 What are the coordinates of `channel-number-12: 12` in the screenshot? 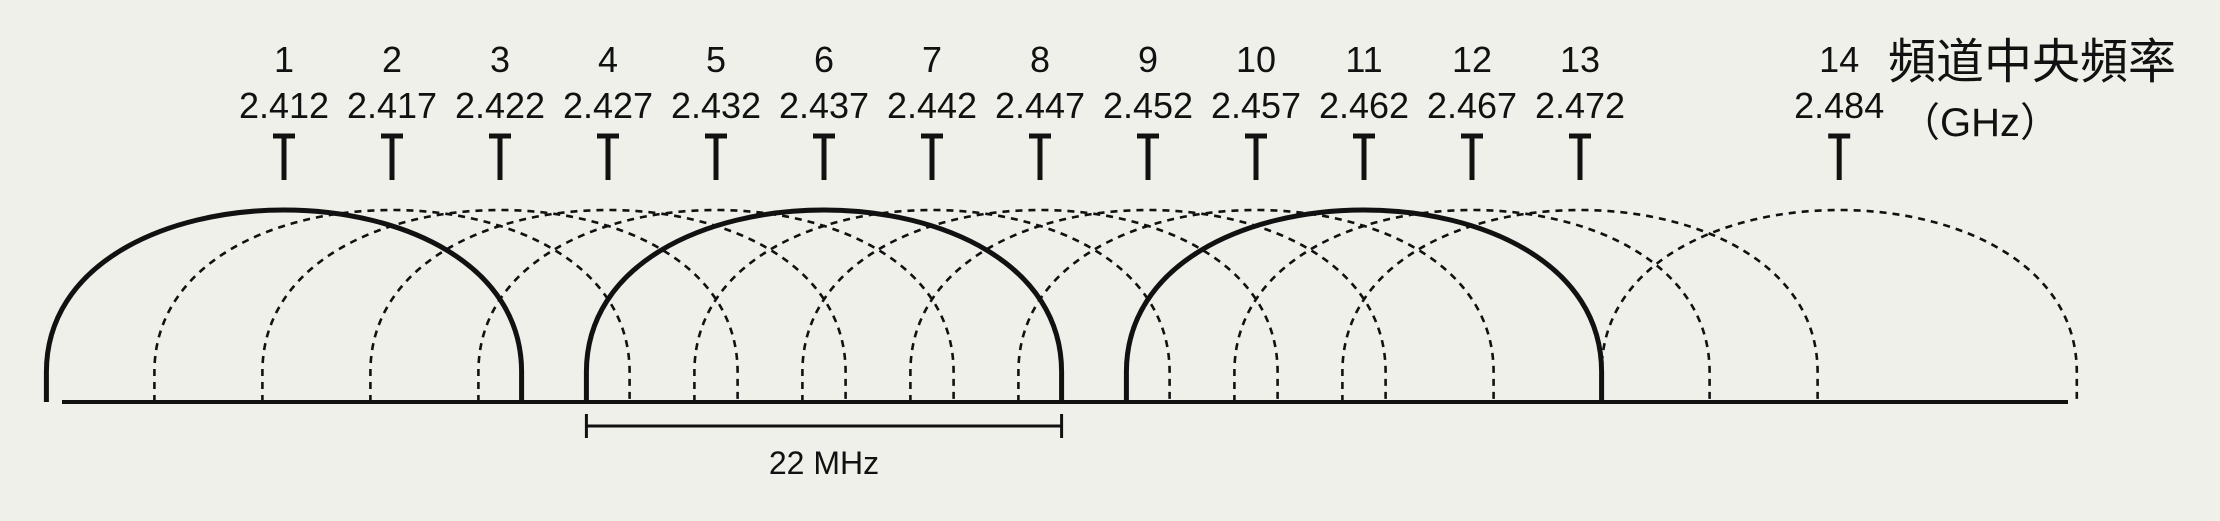 It's located at (1472, 59).